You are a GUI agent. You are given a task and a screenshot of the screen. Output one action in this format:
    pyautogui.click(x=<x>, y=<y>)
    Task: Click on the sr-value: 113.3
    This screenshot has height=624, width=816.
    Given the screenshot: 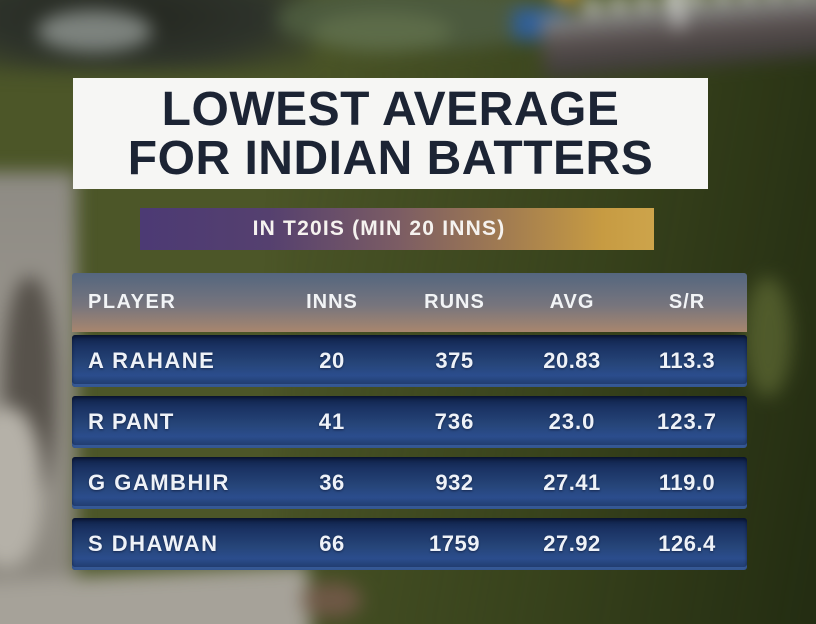 What is the action you would take?
    pyautogui.click(x=687, y=360)
    